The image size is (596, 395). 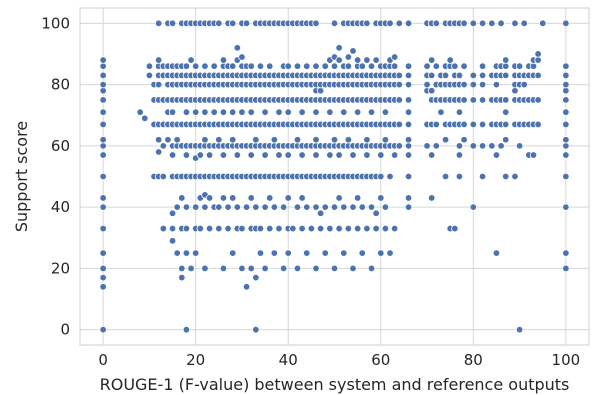 What do you see at coordinates (60, 85) in the screenshot?
I see `y-tick-label: 80` at bounding box center [60, 85].